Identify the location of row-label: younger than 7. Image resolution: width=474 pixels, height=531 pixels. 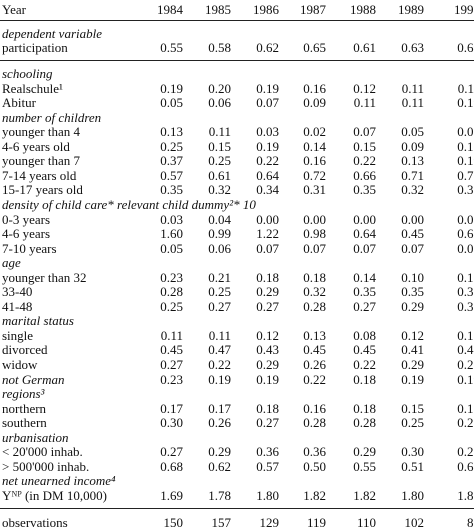
(41, 161).